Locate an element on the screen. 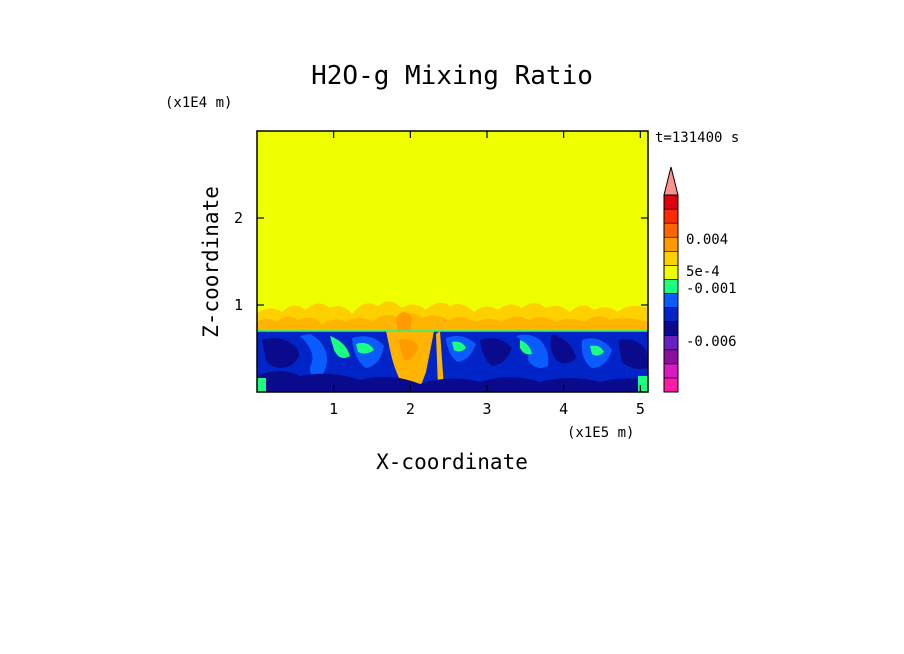  y-tick-label: 2 is located at coordinates (238, 218).